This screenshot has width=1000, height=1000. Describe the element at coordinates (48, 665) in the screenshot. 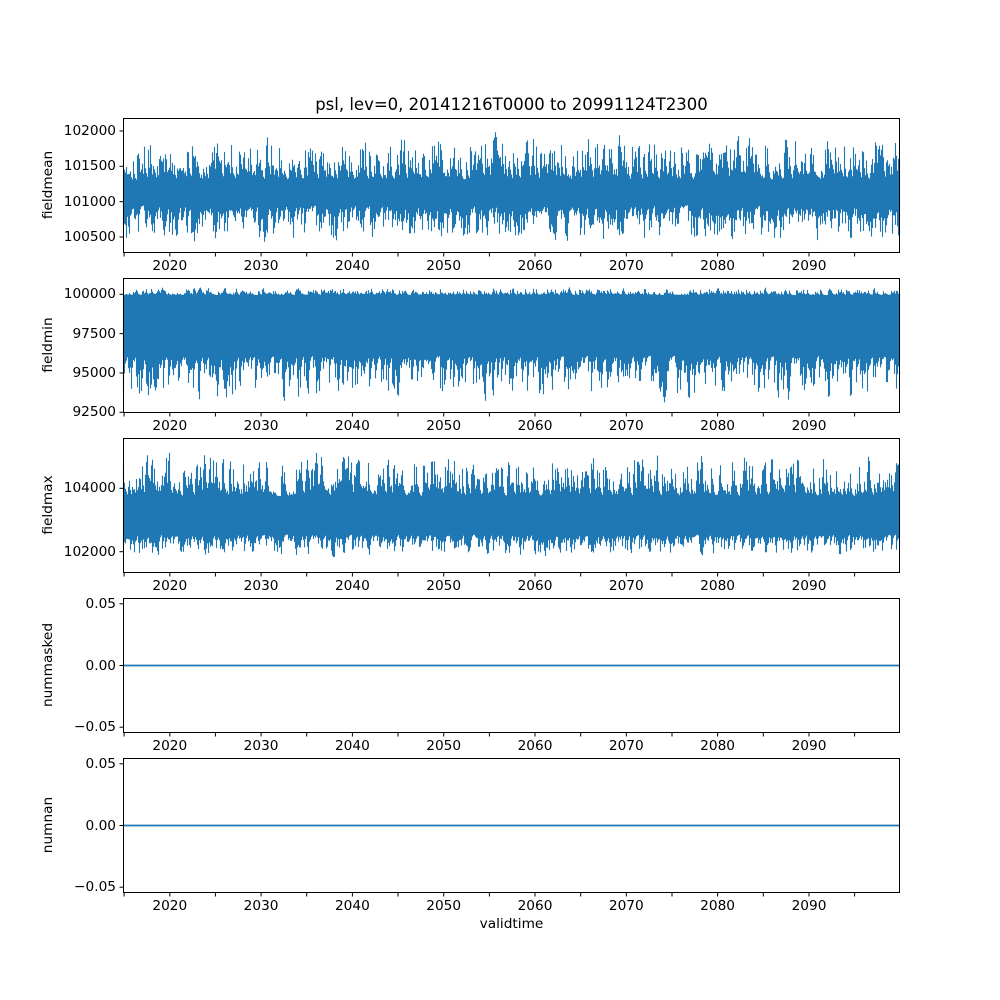

I see `y-axis-label-nummasked: nummasked` at that location.